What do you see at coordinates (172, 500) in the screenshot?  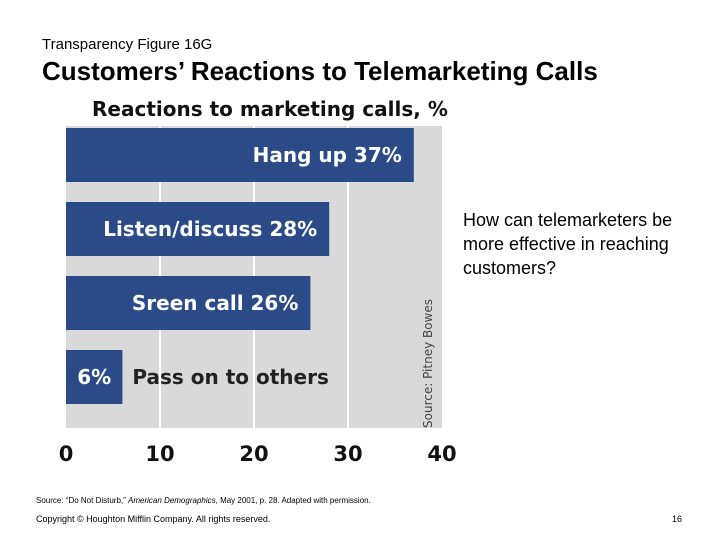 I see `source-publication: American Demographics` at bounding box center [172, 500].